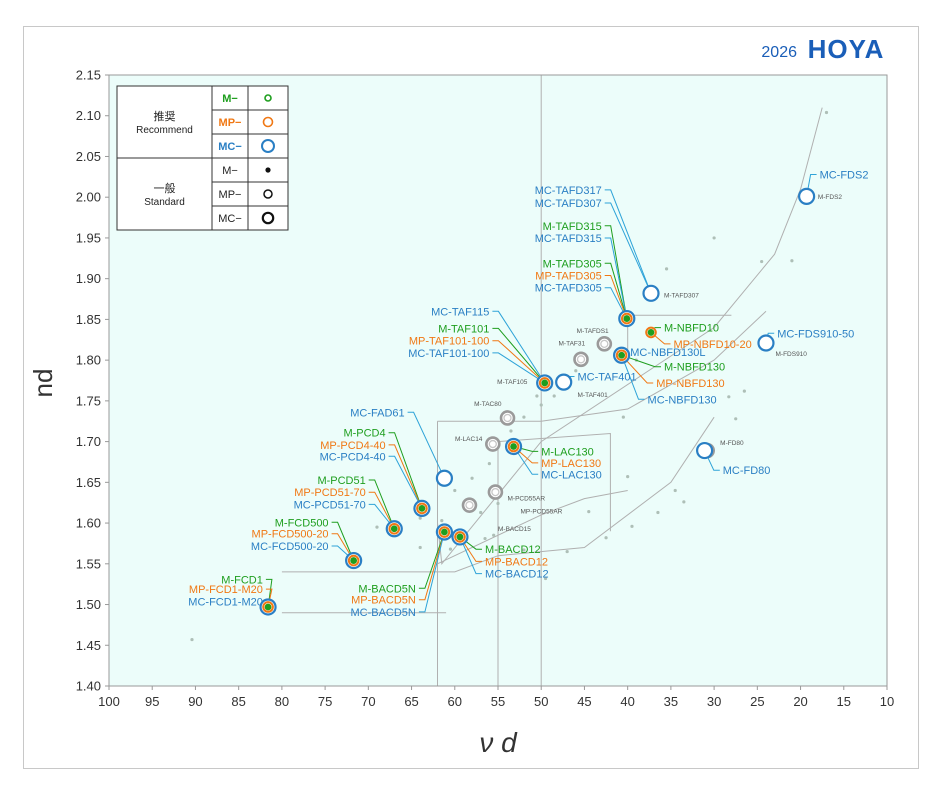 This screenshot has height=793, width=942. Describe the element at coordinates (469, 439) in the screenshot. I see `standard-glass-label: M-LAC14` at that location.